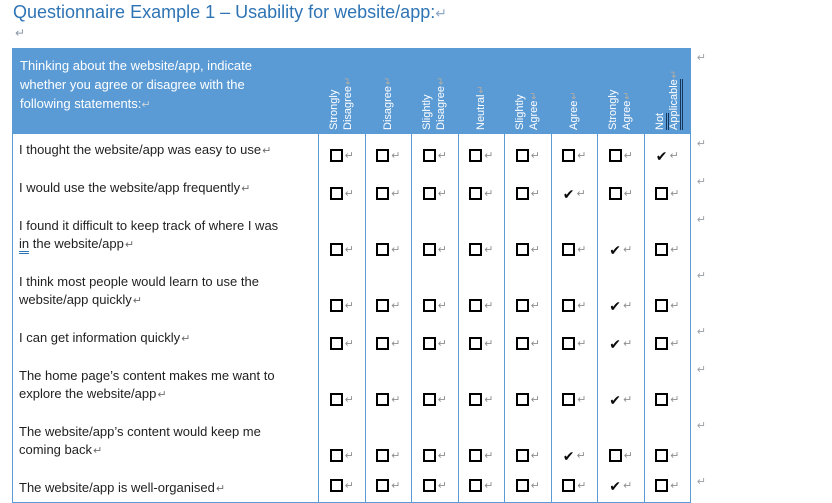 The width and height of the screenshot is (832, 503). I want to click on statement-text: The website/app is well-organised↵, so click(122, 487).